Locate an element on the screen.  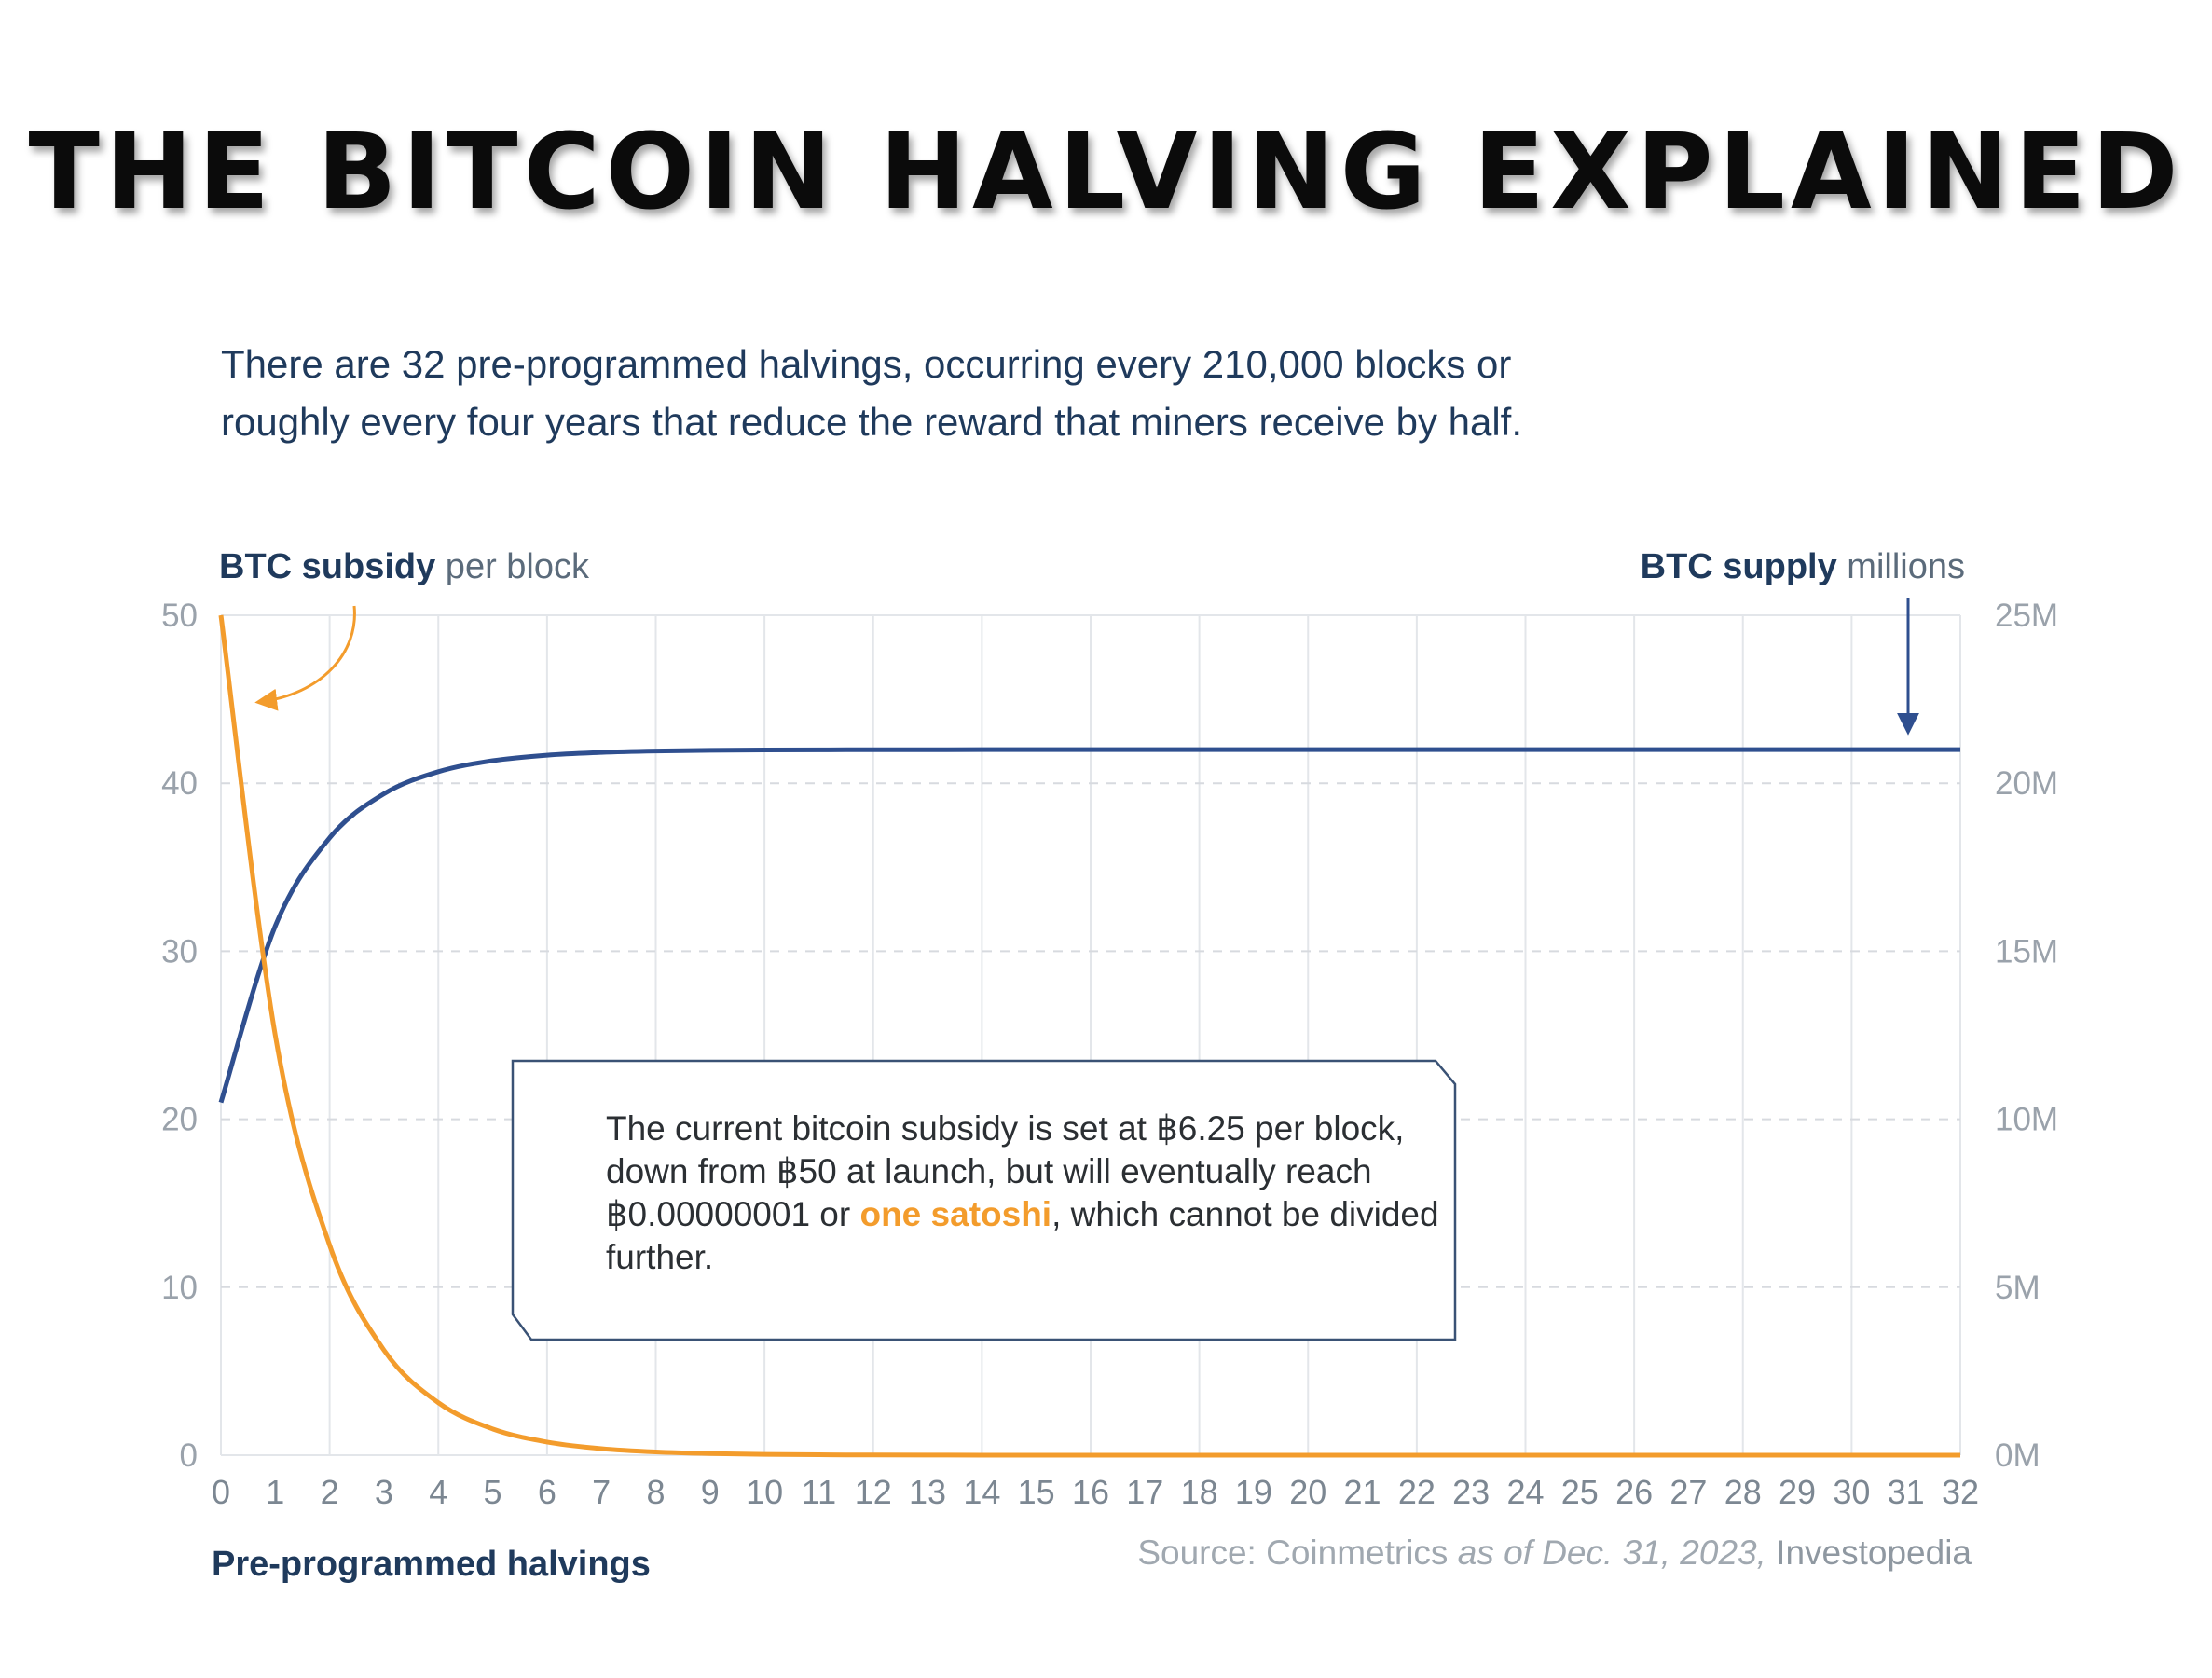
x-tick-label: 32 is located at coordinates (1960, 1492).